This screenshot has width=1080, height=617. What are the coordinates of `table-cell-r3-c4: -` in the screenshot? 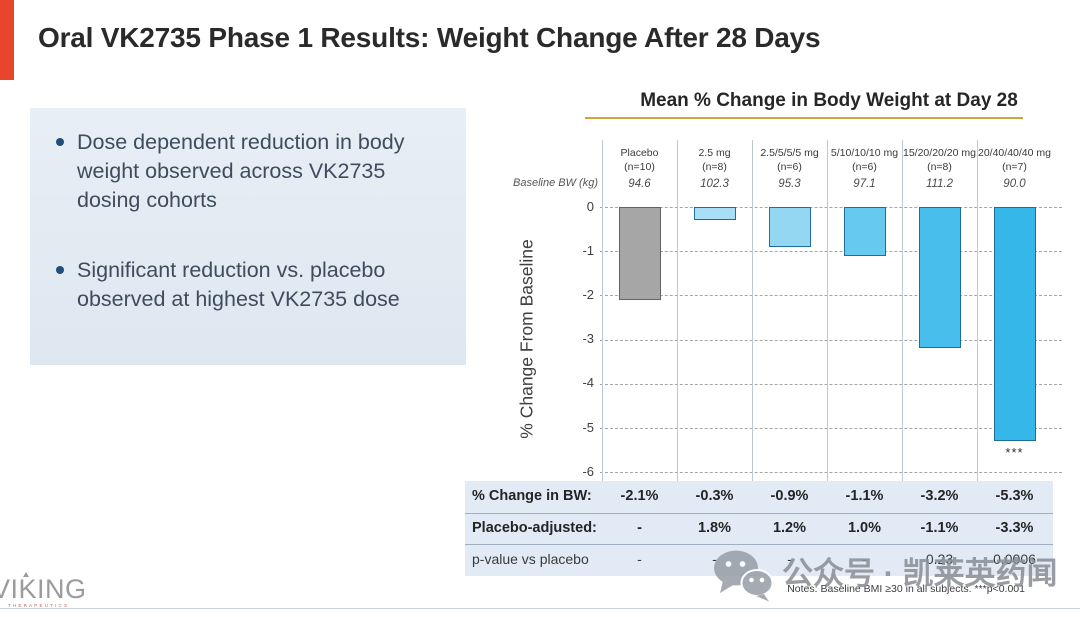 It's located at (864, 559).